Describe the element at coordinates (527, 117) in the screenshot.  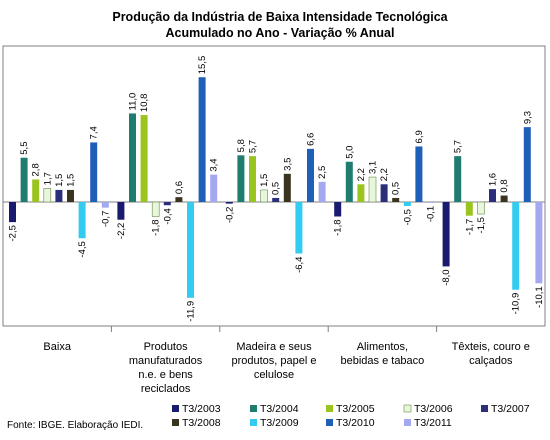
I see `data-label: 9,3` at that location.